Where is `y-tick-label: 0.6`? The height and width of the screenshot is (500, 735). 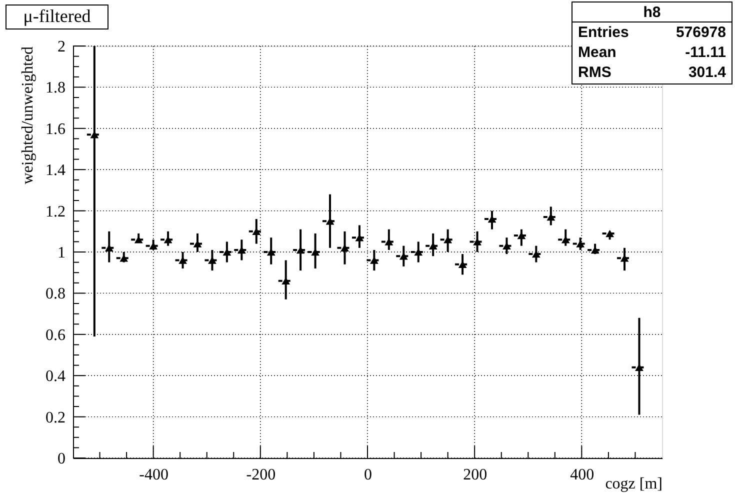 y-tick-label: 0.6 is located at coordinates (56, 335).